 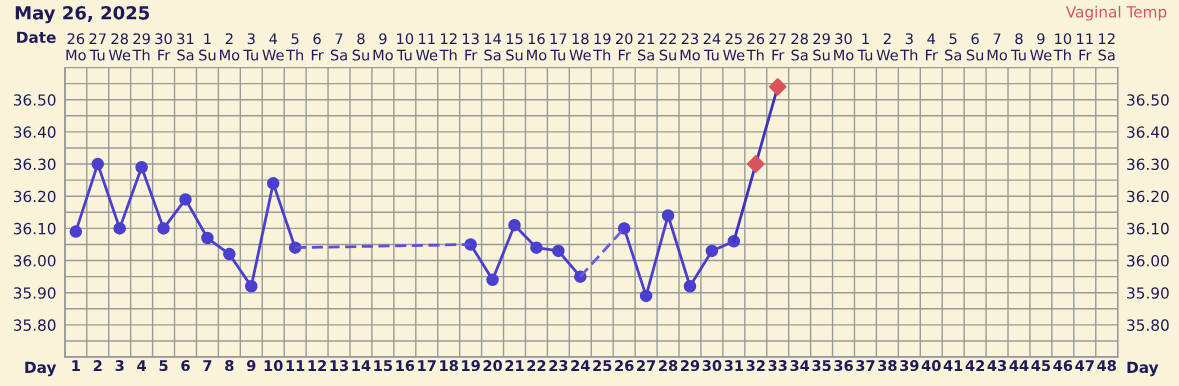 What do you see at coordinates (82, 14) in the screenshot?
I see `chart-title: May 26, 2025` at bounding box center [82, 14].